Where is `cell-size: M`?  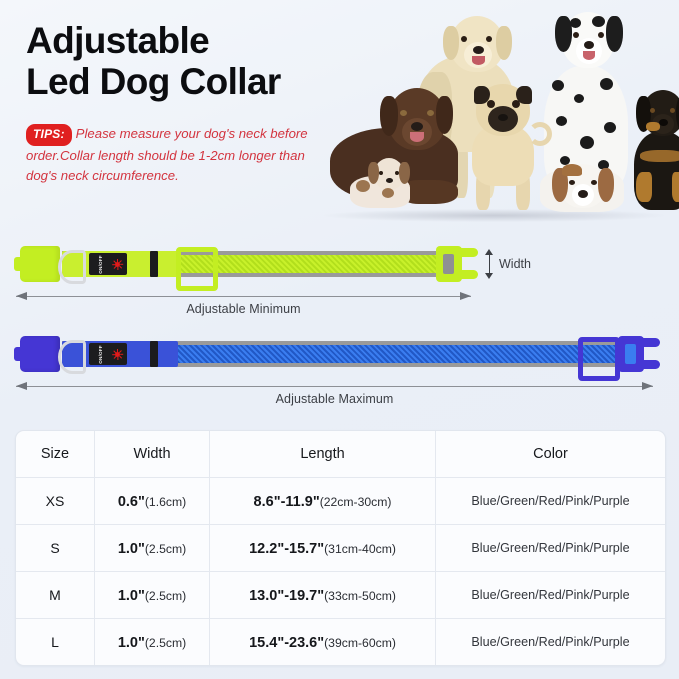
cell-size: M is located at coordinates (55, 595).